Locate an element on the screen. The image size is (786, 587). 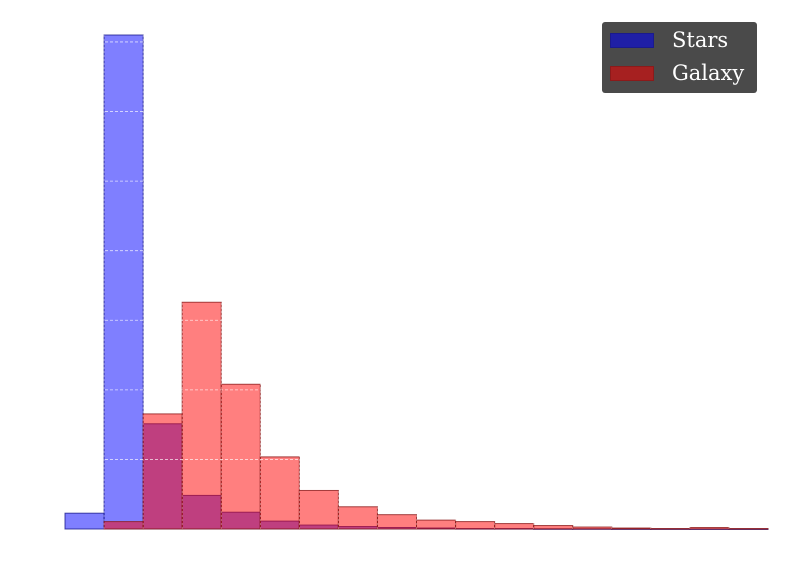
legend-item-stars: Stars is located at coordinates (669, 40).